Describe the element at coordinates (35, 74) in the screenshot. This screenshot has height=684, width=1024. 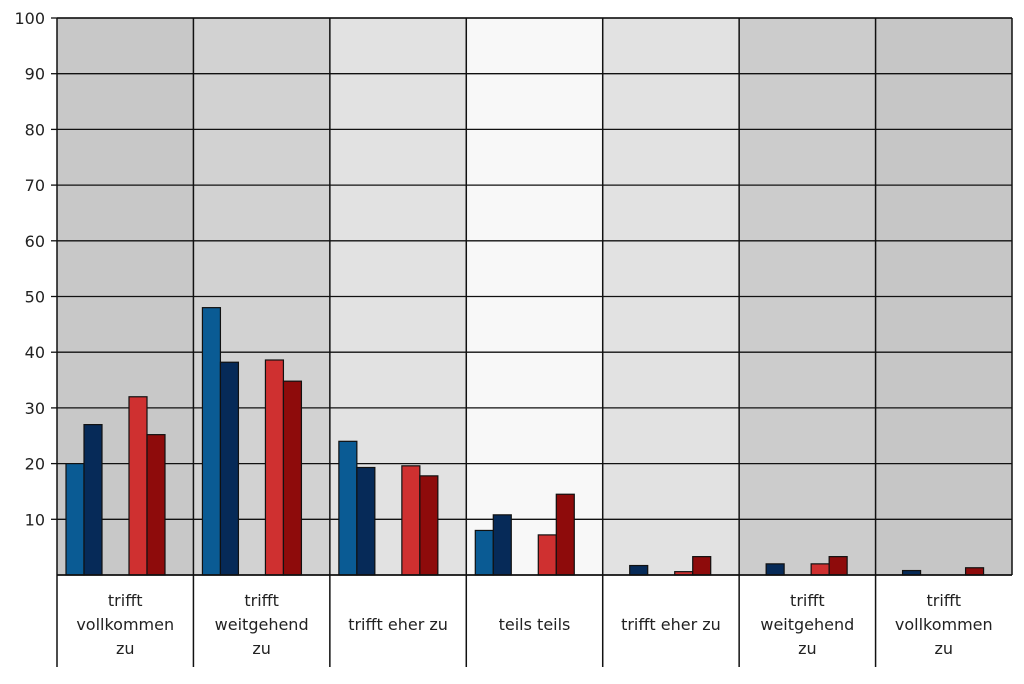
I see `y-tick-label: 90` at that location.